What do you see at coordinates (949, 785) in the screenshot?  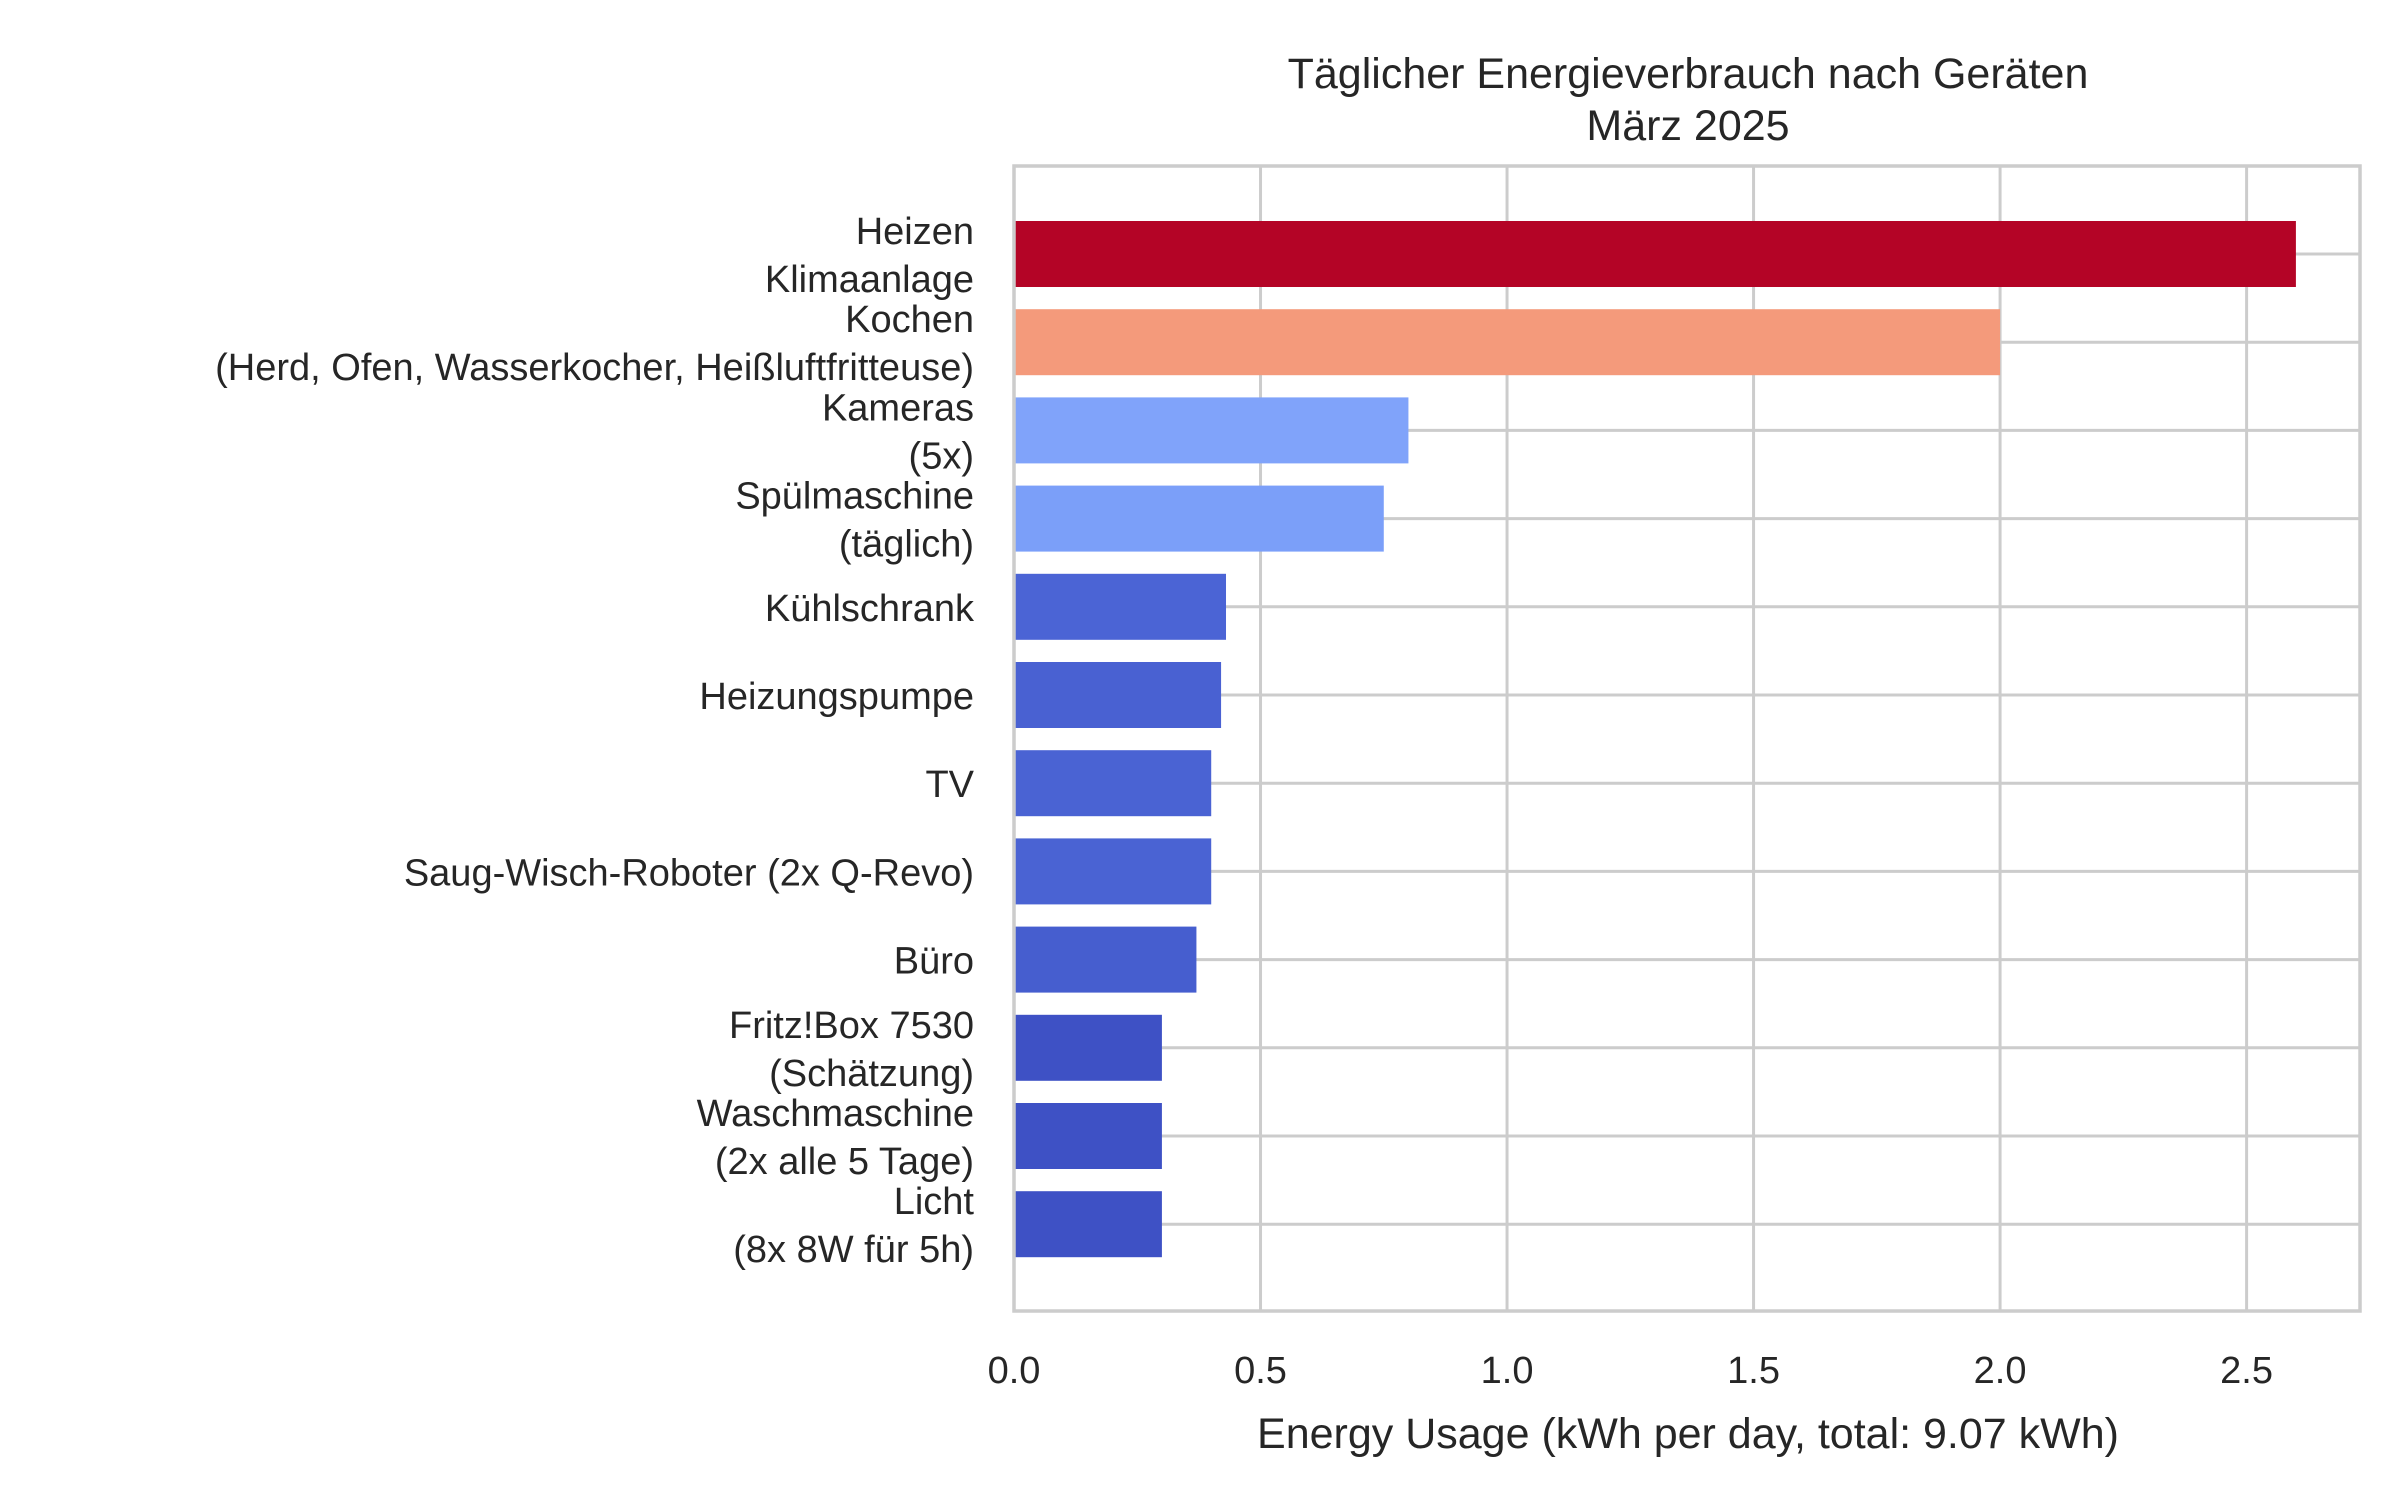 I see `category-label: TV` at bounding box center [949, 785].